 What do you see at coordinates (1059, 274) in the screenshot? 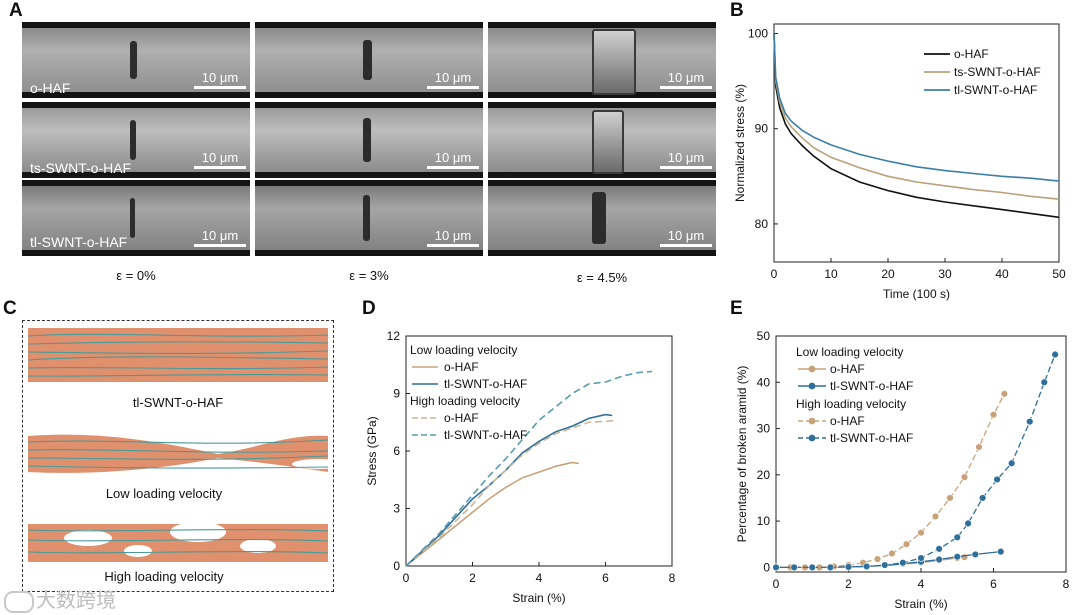
I see `x-tick-label: 50` at bounding box center [1059, 274].